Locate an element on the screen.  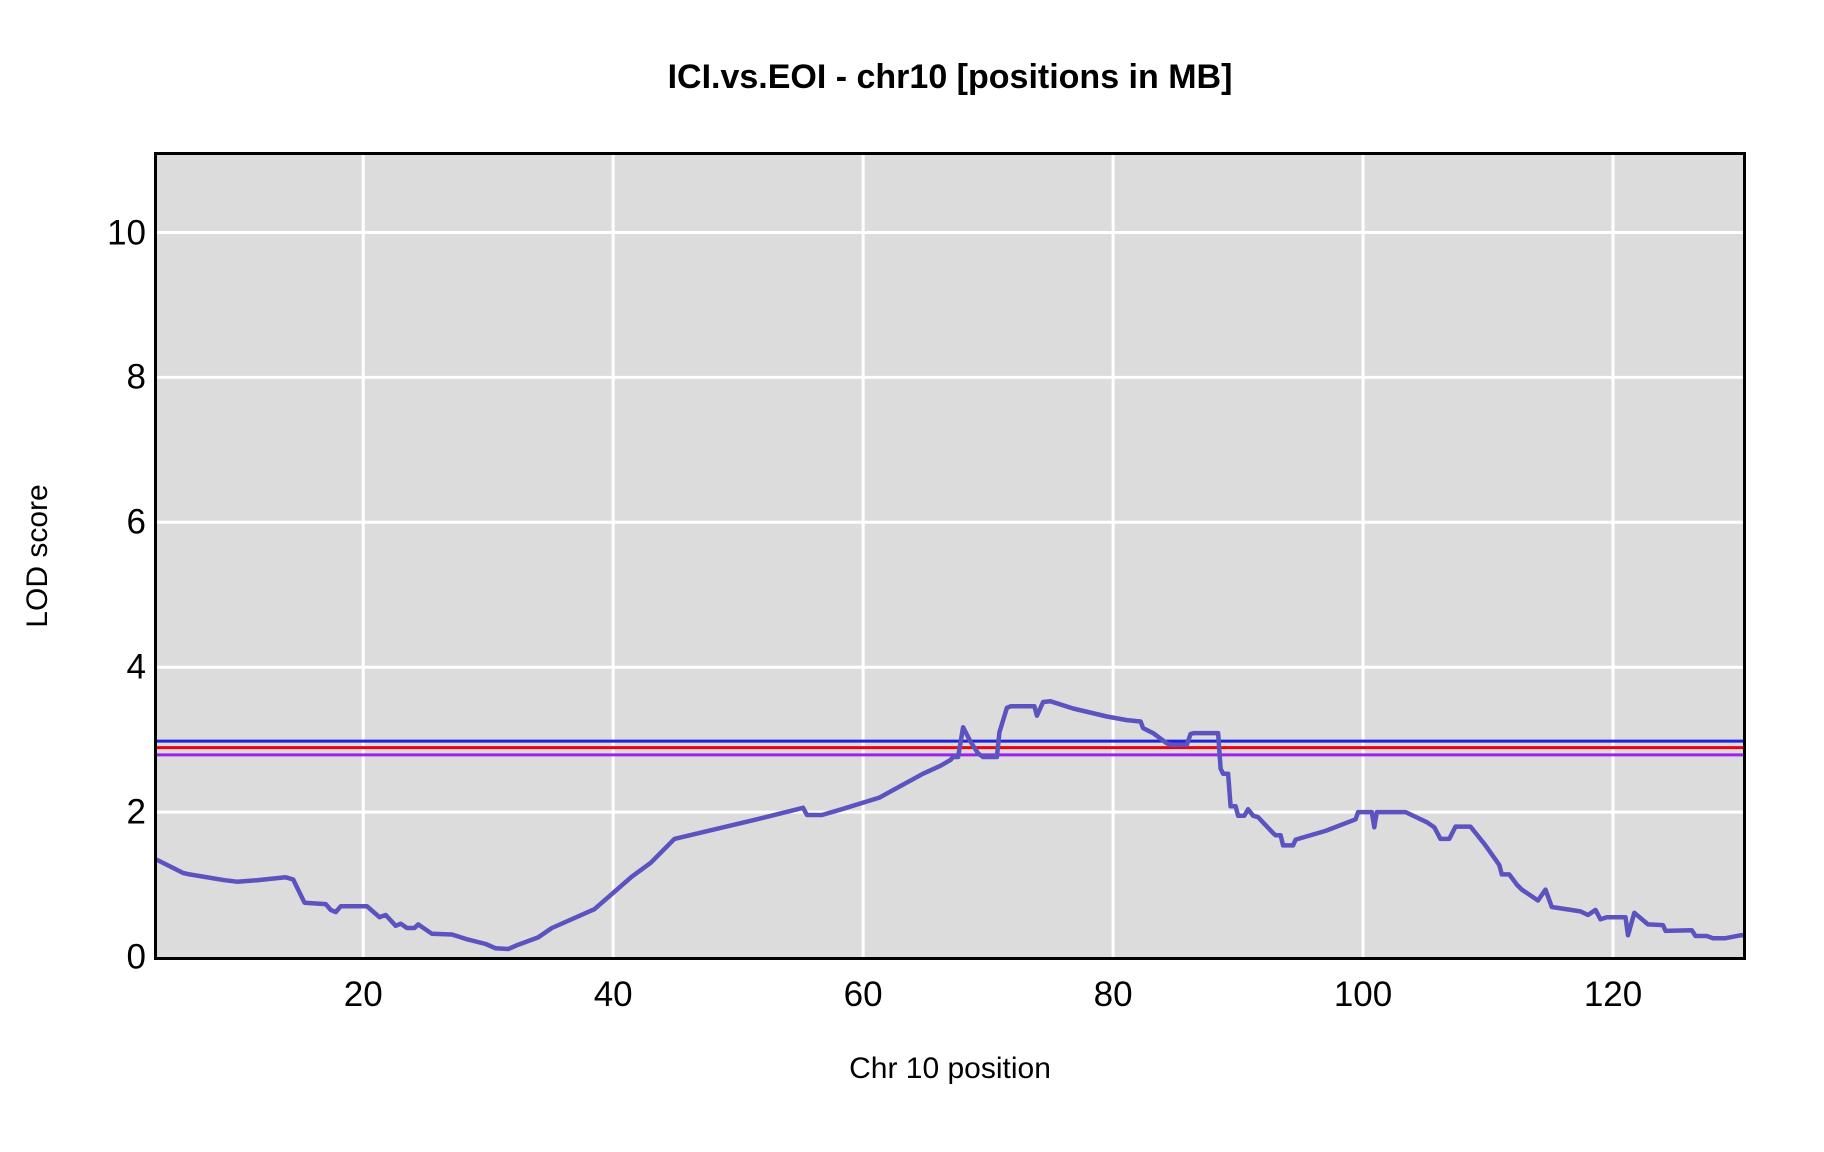
x-tick-label-120: 120 is located at coordinates (1613, 994).